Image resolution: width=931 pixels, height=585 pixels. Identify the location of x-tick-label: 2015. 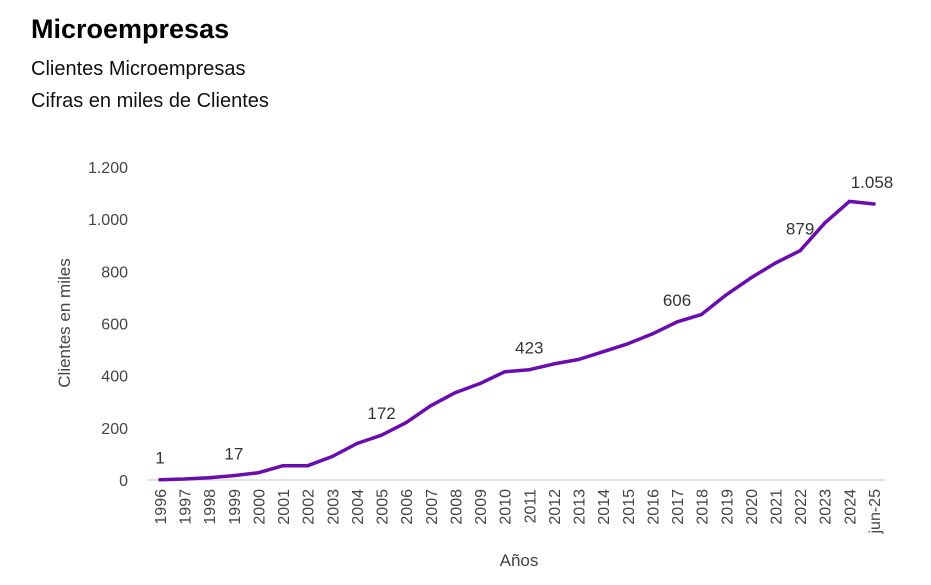
(629, 507).